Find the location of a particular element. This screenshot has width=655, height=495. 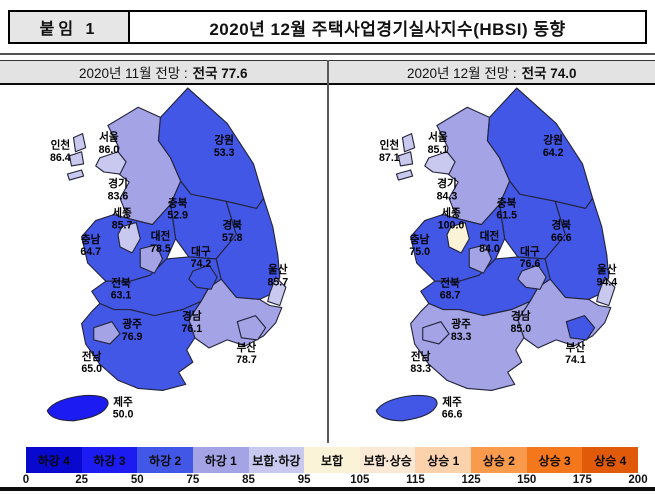

legend-tick-175: 175 is located at coordinates (582, 480).